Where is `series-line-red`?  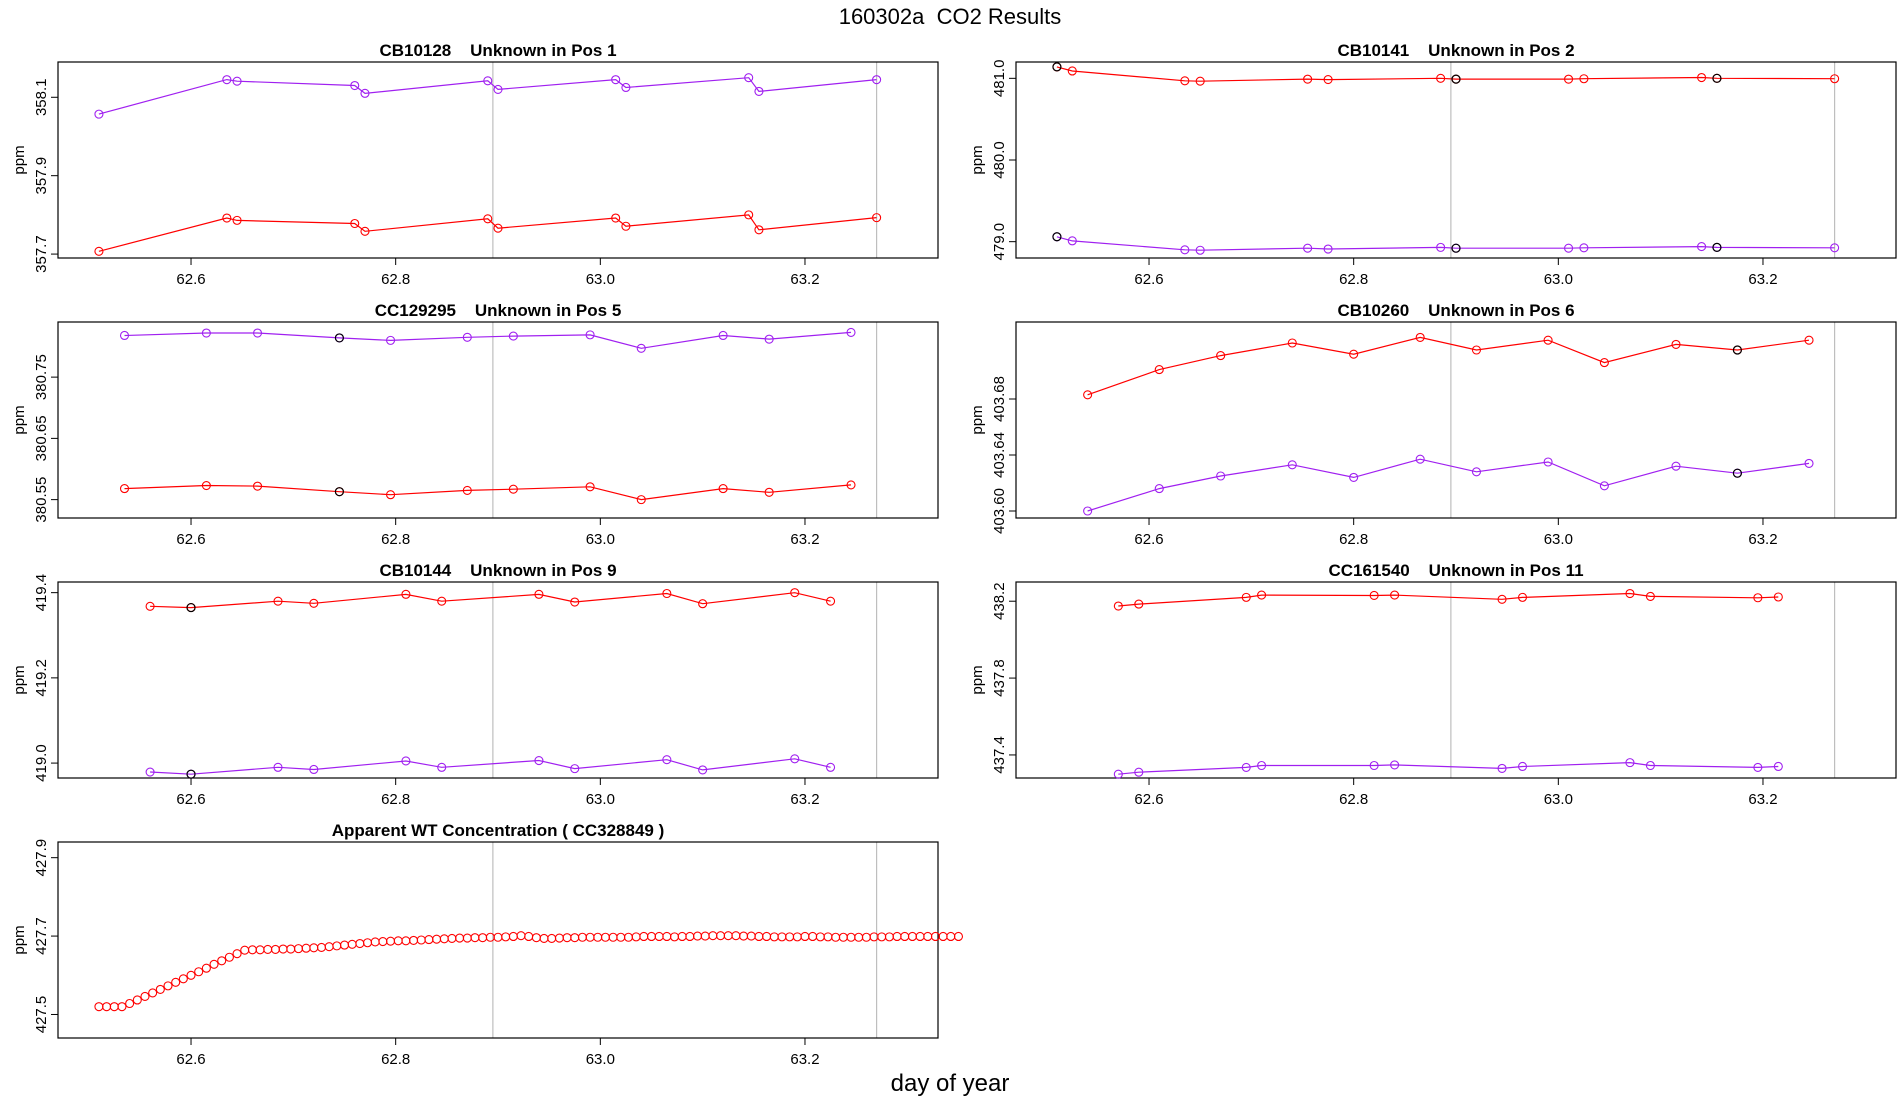
series-line-red is located at coordinates (488, 492).